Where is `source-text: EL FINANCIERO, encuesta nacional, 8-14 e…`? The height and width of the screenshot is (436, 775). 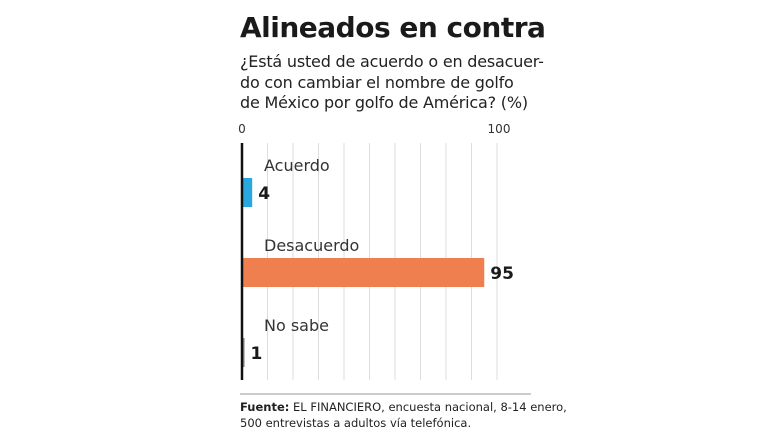 source-text: EL FINANCIERO, encuesta nacional, 8-14 e… is located at coordinates (428, 407).